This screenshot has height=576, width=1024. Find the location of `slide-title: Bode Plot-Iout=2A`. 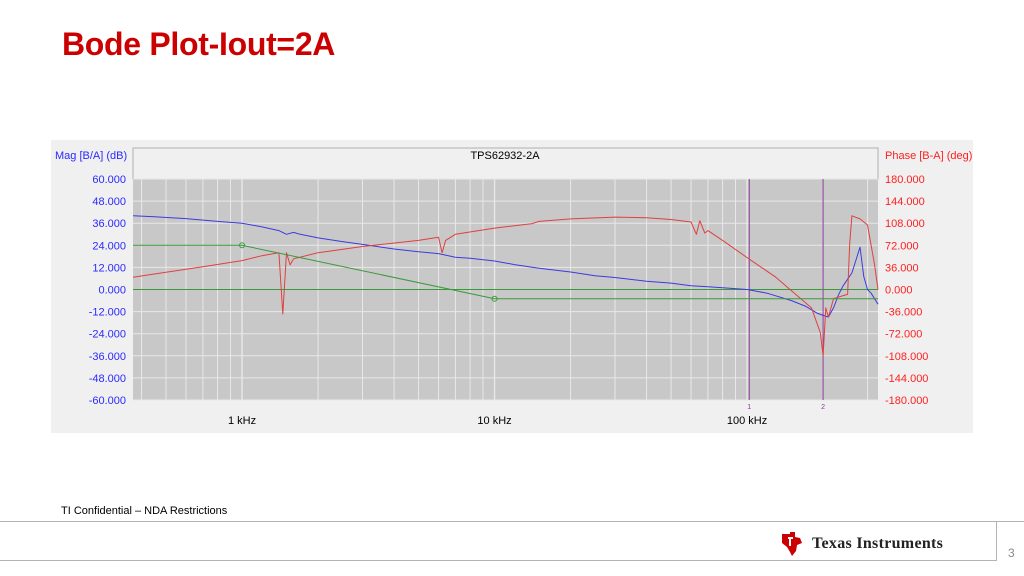

slide-title: Bode Plot-Iout=2A is located at coordinates (199, 44).